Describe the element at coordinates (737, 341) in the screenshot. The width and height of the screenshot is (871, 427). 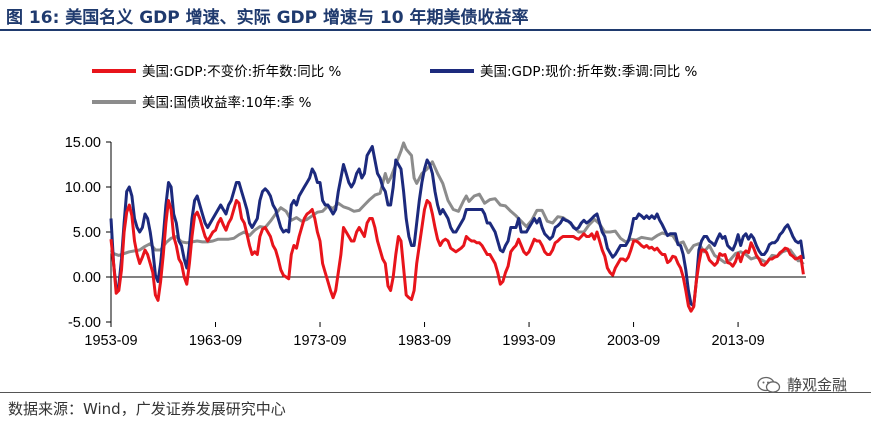
I see `x-tick-label: 2013-09` at that location.